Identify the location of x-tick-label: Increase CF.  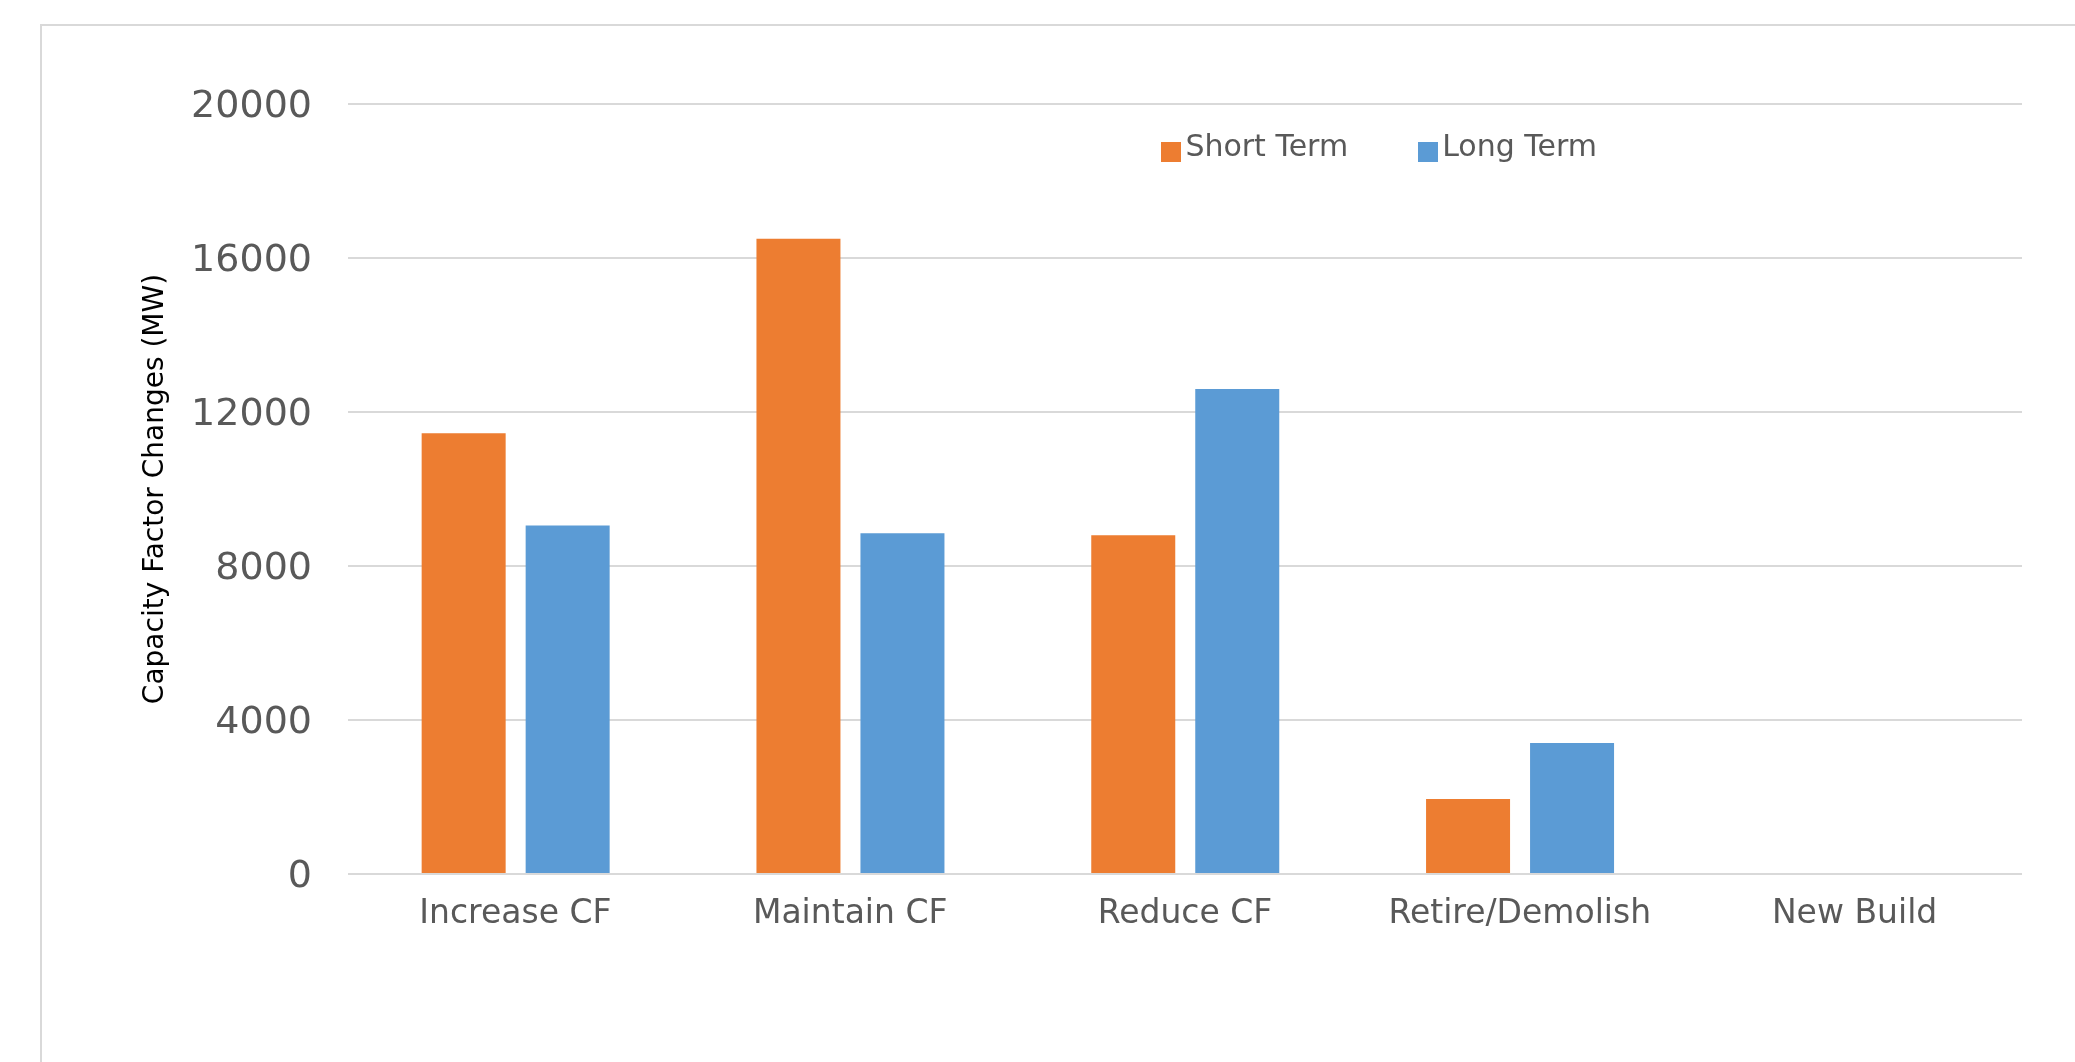
(515, 912).